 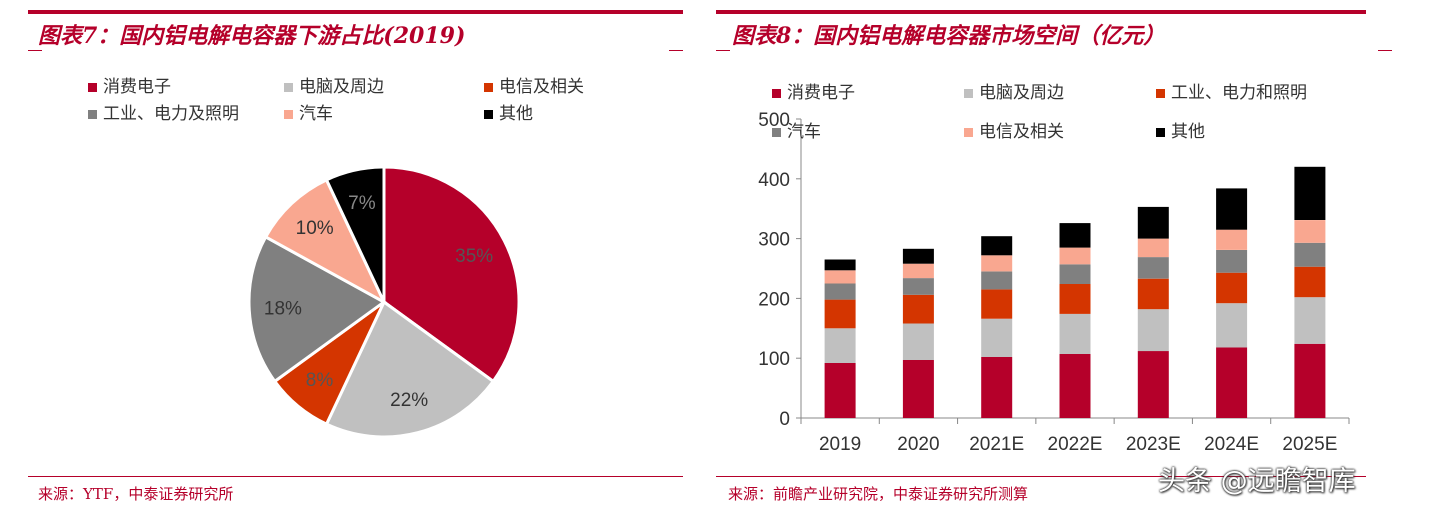 I want to click on pie-data-label: 35%, so click(x=474, y=256).